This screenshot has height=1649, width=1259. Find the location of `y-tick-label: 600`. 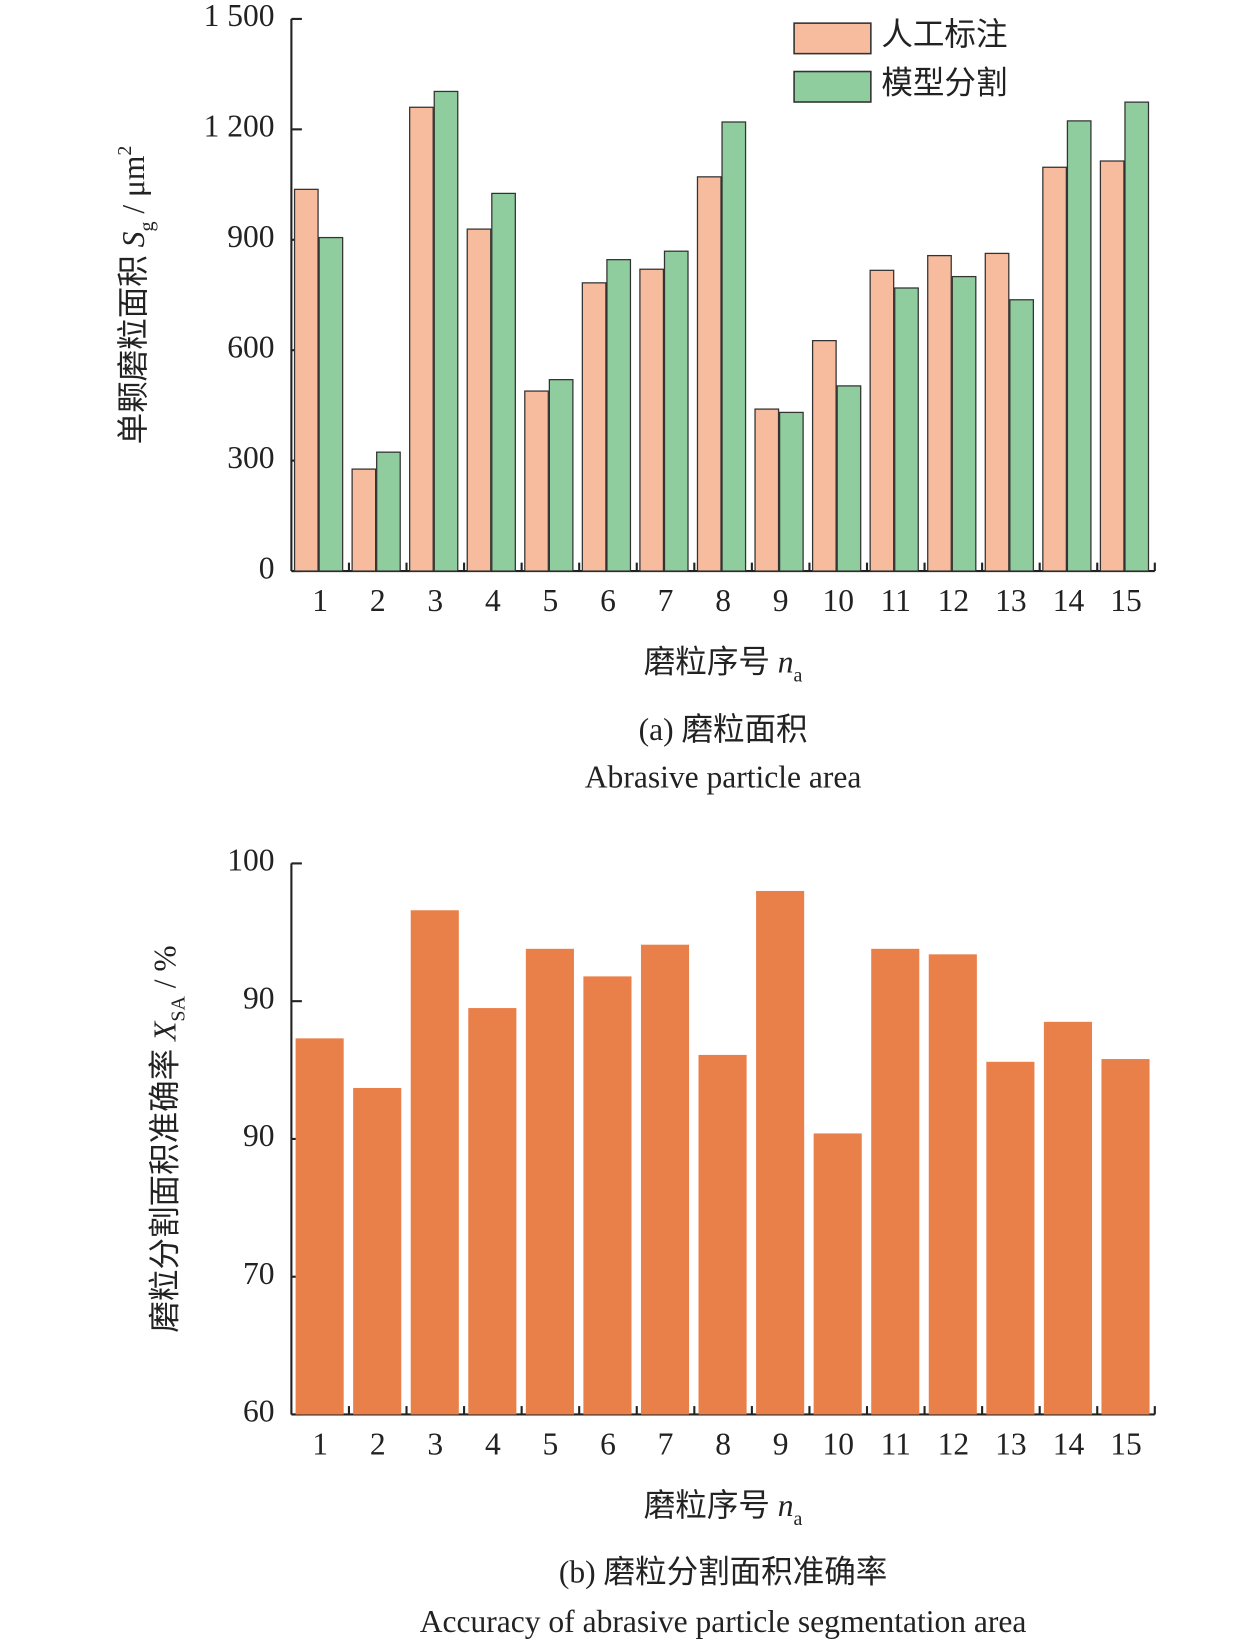

y-tick-label: 600 is located at coordinates (250, 346).